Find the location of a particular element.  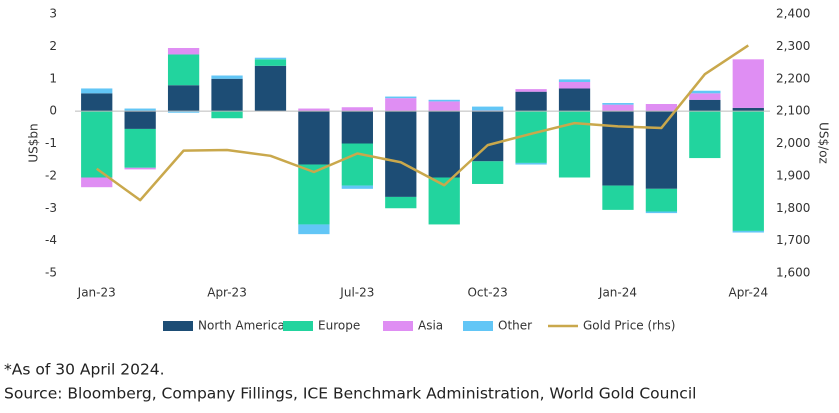

x-tick-label: Apr-24 is located at coordinates (748, 293).